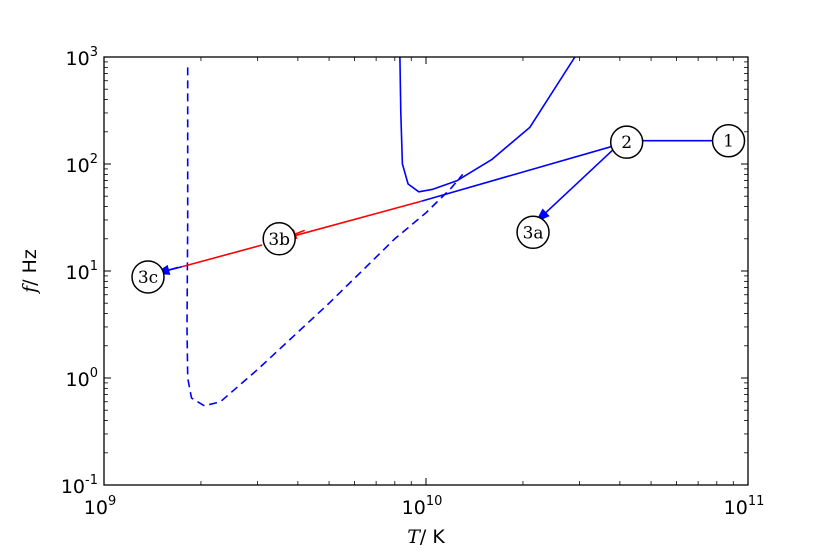 The width and height of the screenshot is (830, 554). I want to click on y-axis-label: f/ Hz, so click(30, 272).